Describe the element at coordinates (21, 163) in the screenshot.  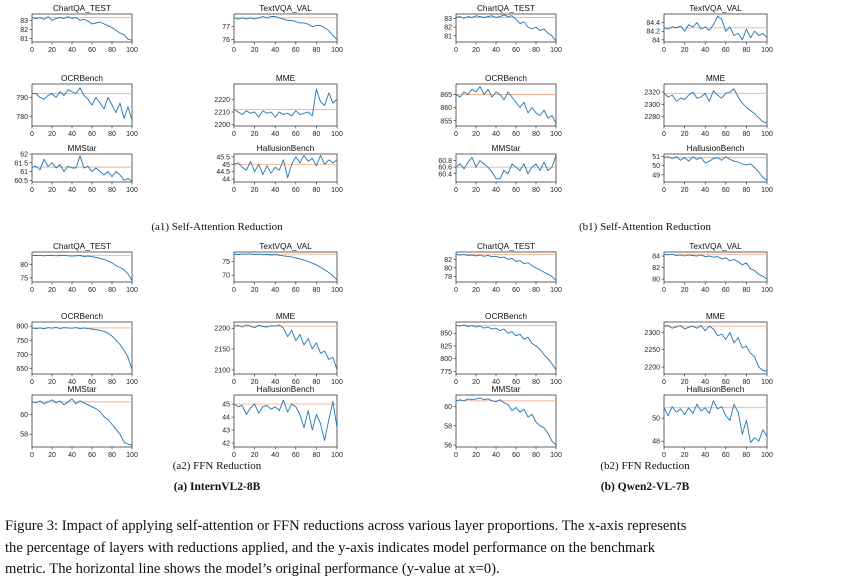
I see `y-tick-label: 61.5` at that location.